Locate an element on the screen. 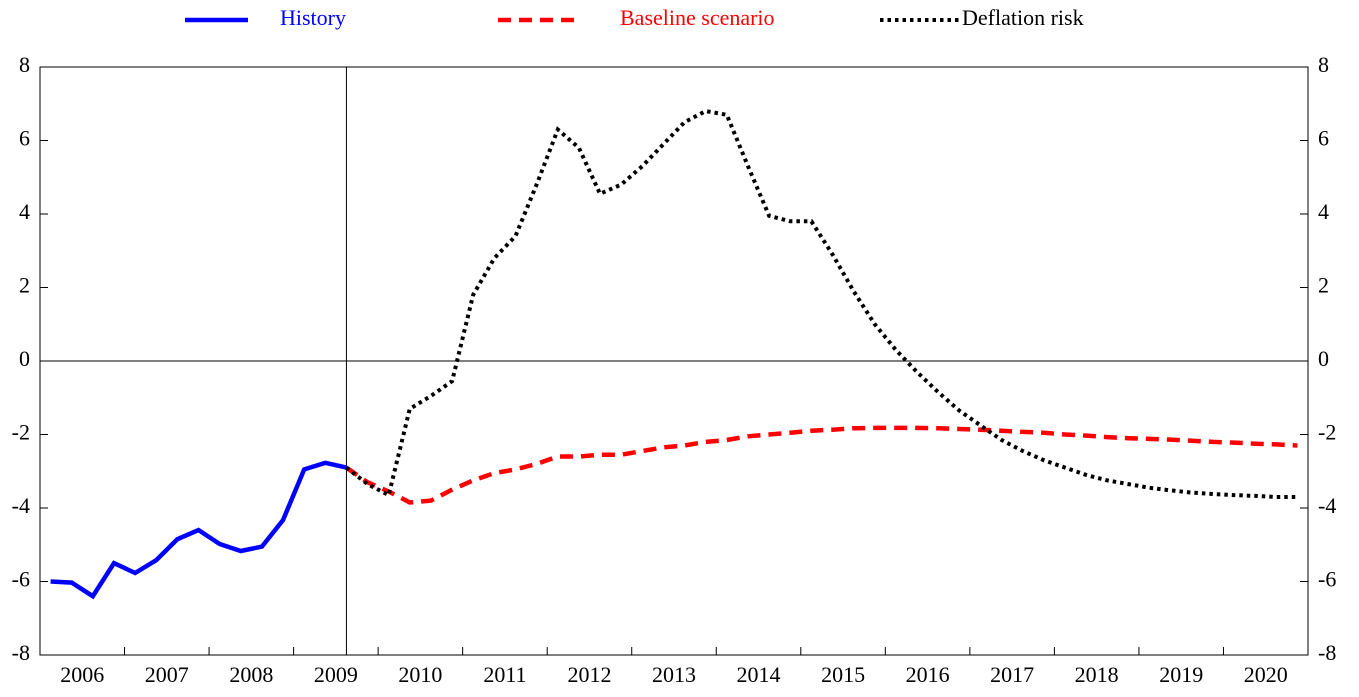  y-tick-label: 8 is located at coordinates (24, 64).